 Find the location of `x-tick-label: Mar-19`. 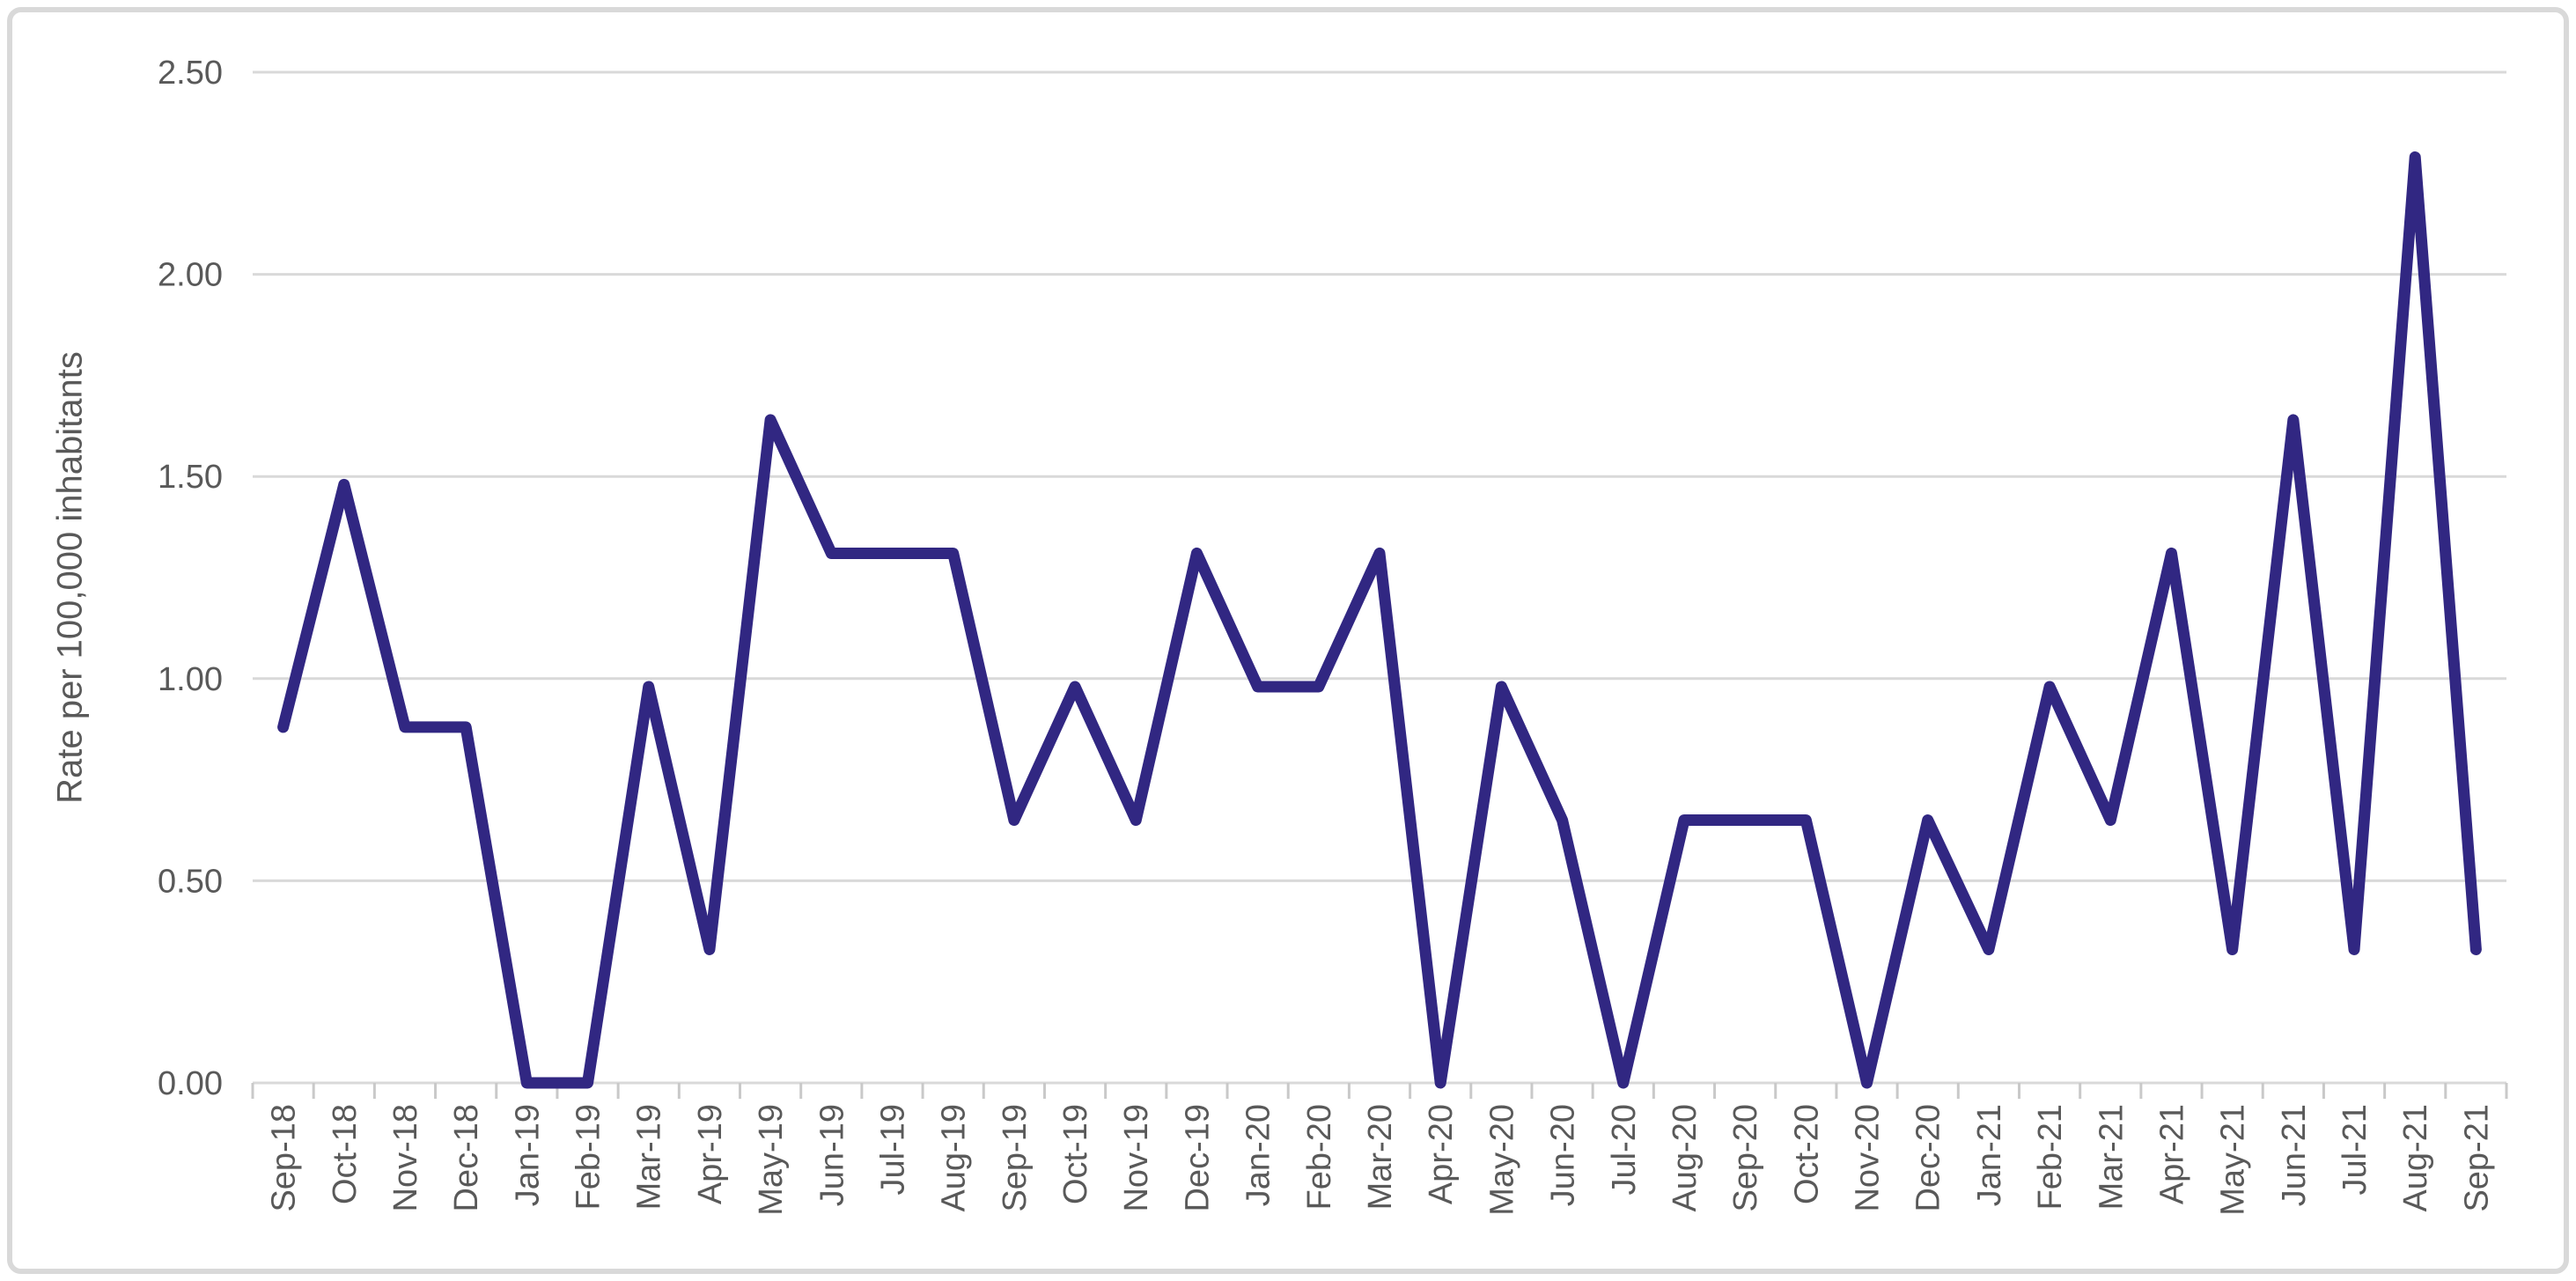

x-tick-label: Mar-19 is located at coordinates (649, 1157).